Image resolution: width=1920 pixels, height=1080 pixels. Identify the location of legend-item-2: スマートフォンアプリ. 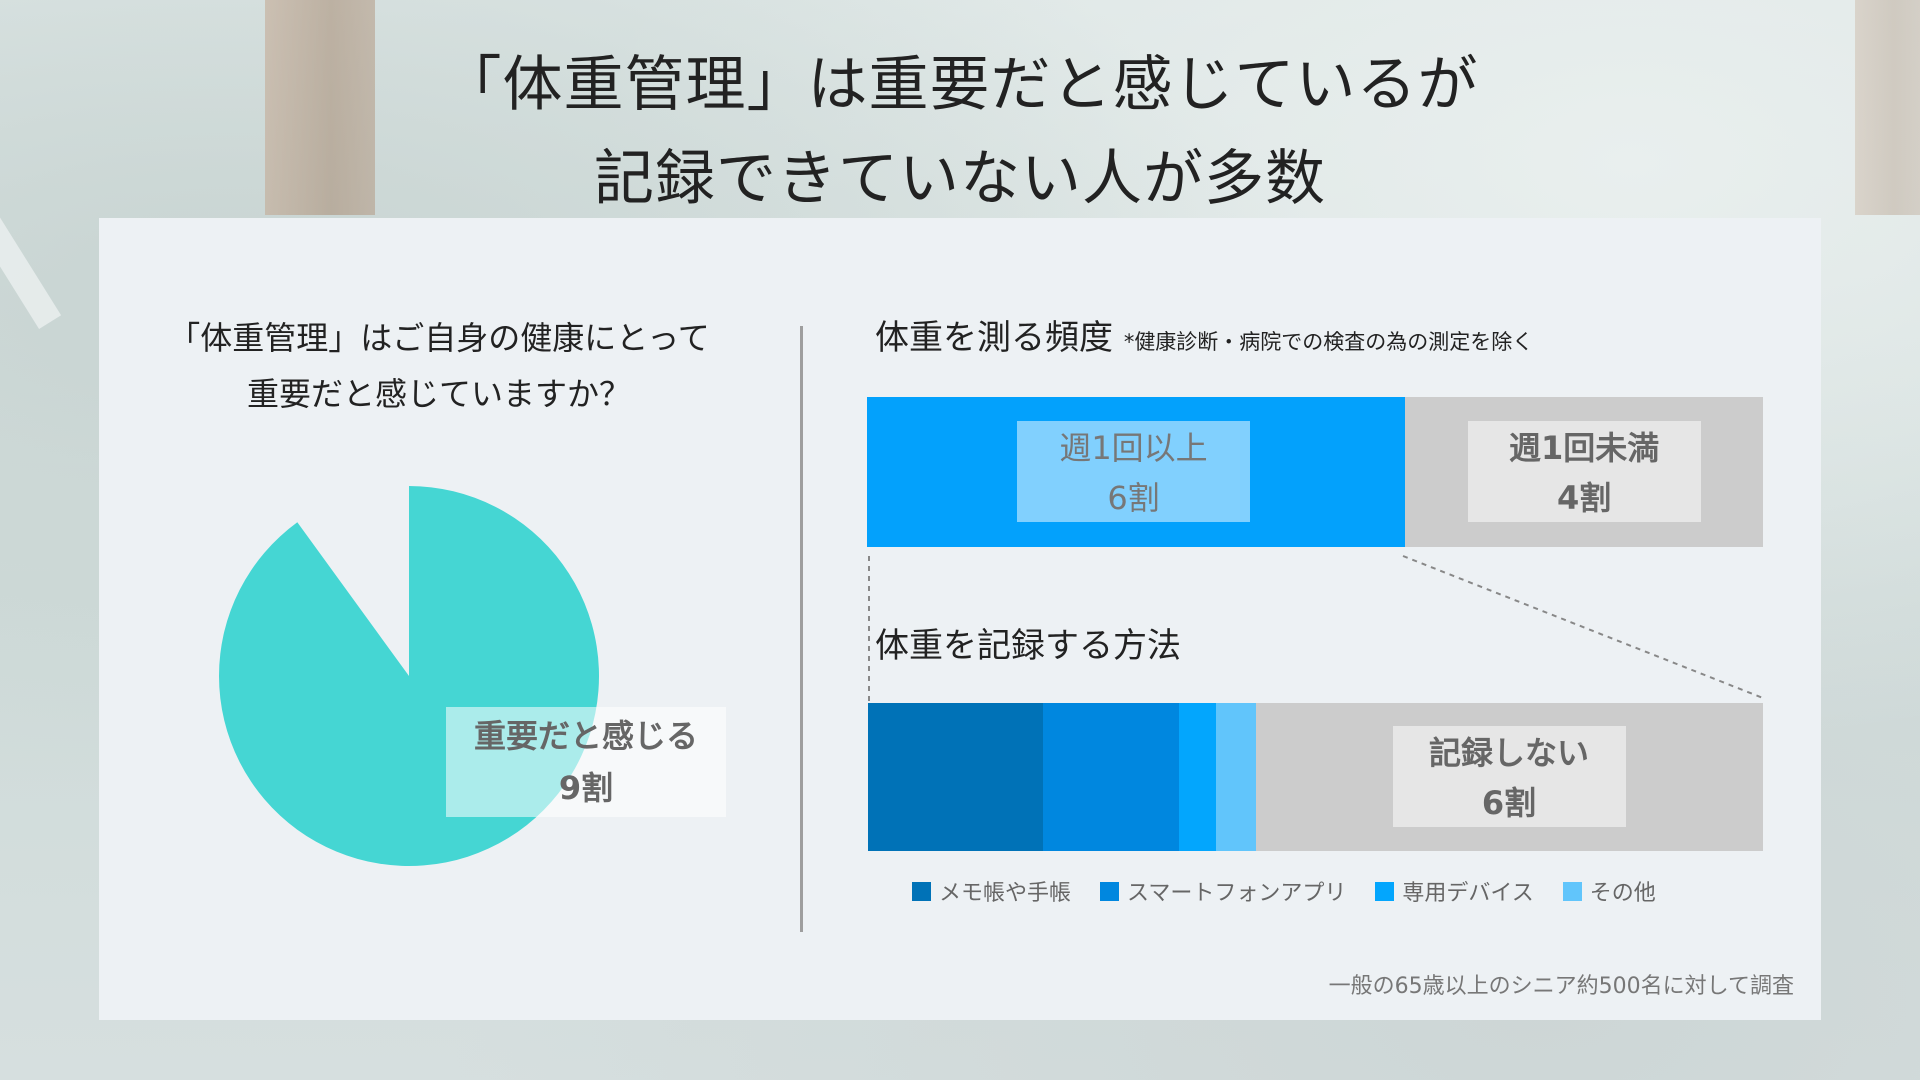
(1223, 891).